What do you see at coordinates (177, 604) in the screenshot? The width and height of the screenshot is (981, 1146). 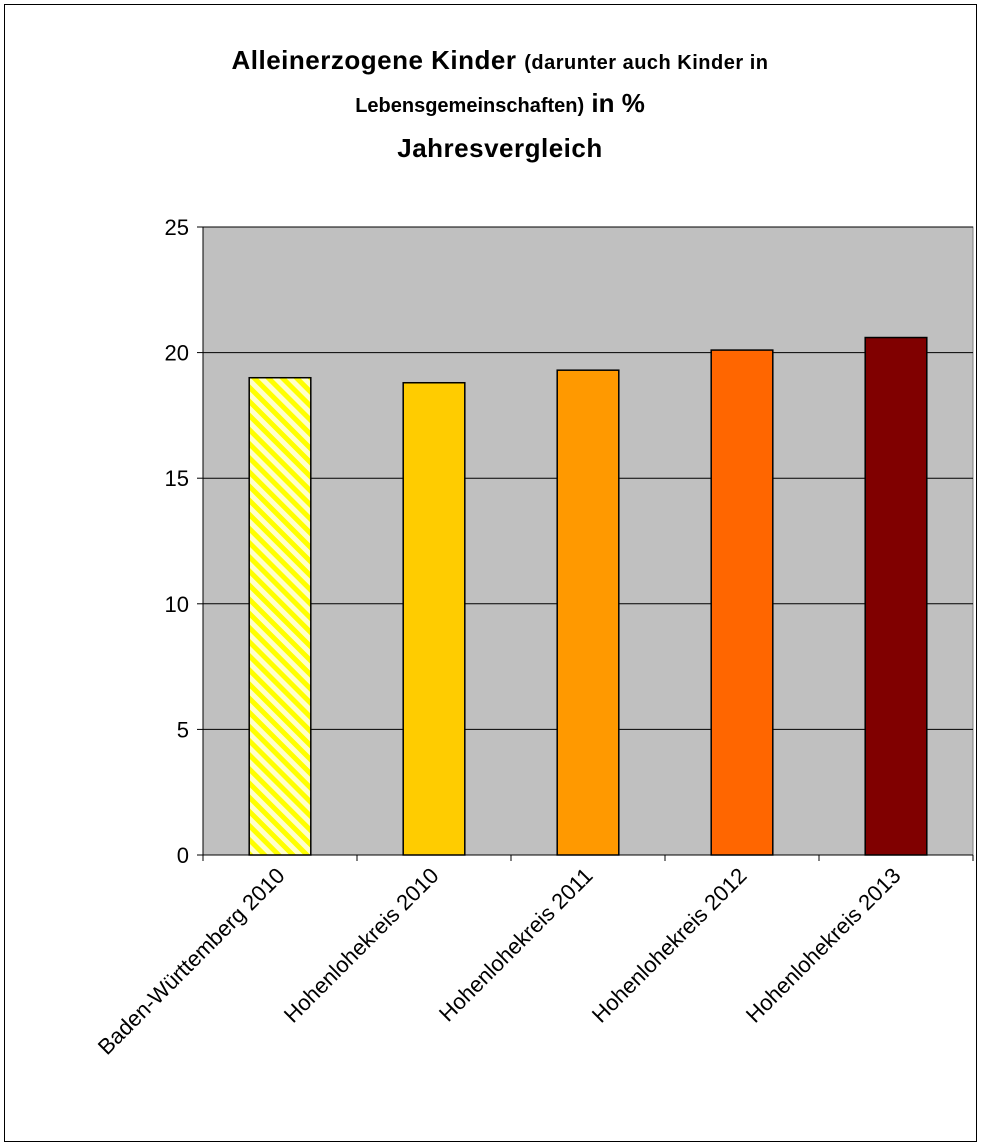 I see `y-tick-label: 10` at bounding box center [177, 604].